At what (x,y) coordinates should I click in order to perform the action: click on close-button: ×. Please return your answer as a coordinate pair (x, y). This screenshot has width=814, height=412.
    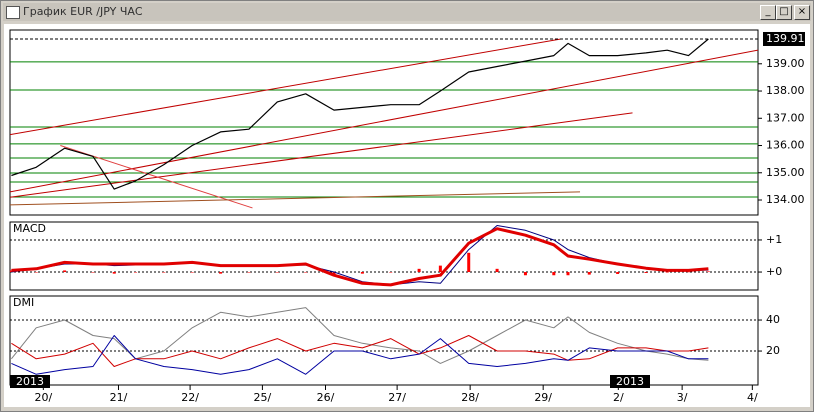
    Looking at the image, I should click on (802, 12).